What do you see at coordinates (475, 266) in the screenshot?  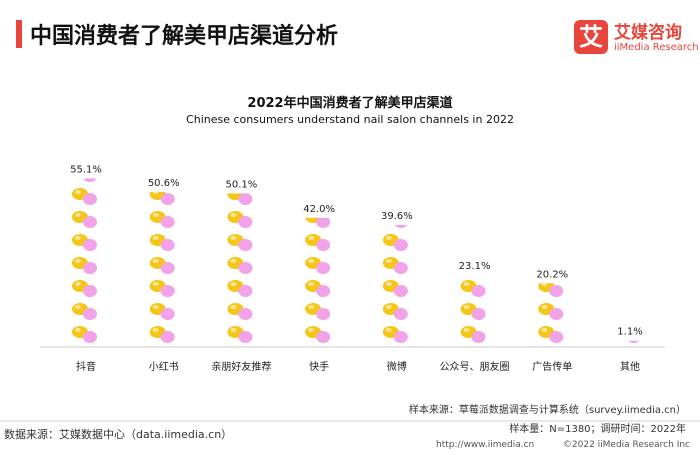 I see `value-label-6: 23.1%` at bounding box center [475, 266].